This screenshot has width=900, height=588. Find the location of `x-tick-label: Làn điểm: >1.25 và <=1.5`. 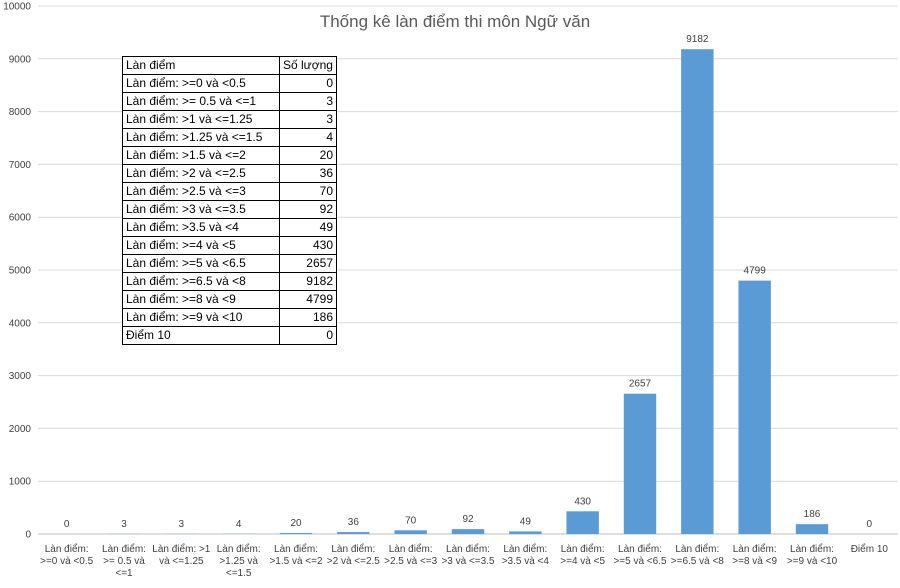

x-tick-label: Làn điểm: >1.25 và <=1.5 is located at coordinates (239, 561).